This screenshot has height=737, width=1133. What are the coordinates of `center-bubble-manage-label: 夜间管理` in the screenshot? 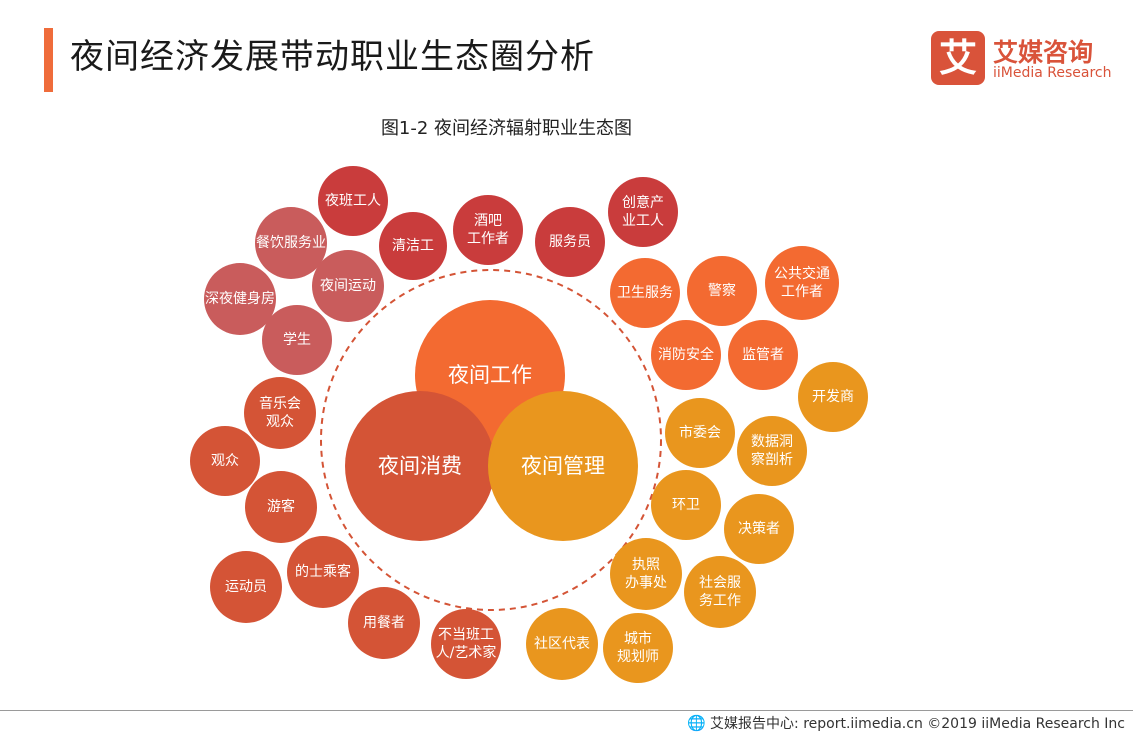 It's located at (563, 466).